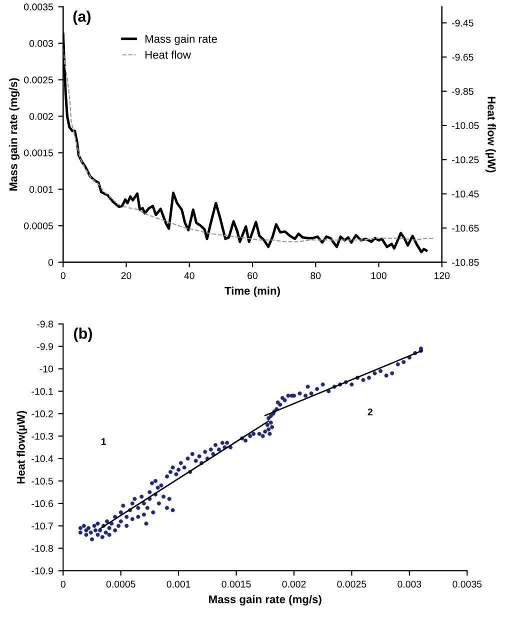  I want to click on annotation: 1, so click(103, 441).